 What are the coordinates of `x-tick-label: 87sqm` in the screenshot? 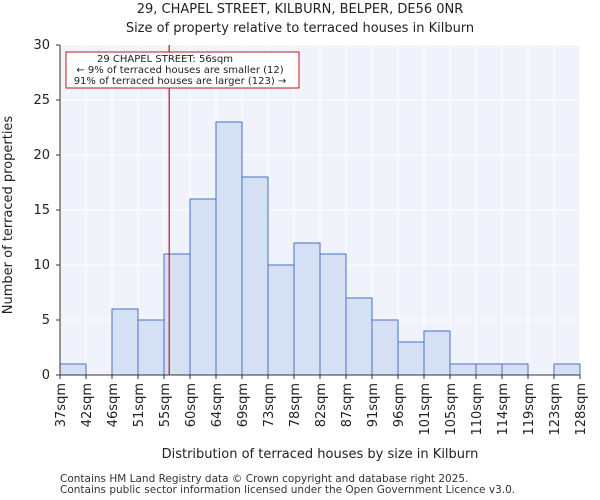 It's located at (347, 405).